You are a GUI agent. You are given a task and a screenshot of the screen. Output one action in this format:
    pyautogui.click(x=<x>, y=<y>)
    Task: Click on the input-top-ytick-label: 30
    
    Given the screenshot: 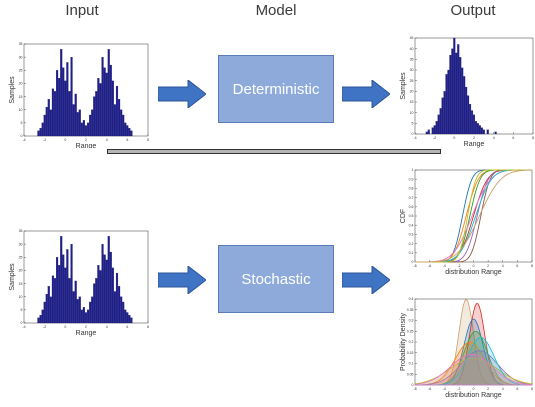 What is the action you would take?
    pyautogui.click(x=21, y=57)
    